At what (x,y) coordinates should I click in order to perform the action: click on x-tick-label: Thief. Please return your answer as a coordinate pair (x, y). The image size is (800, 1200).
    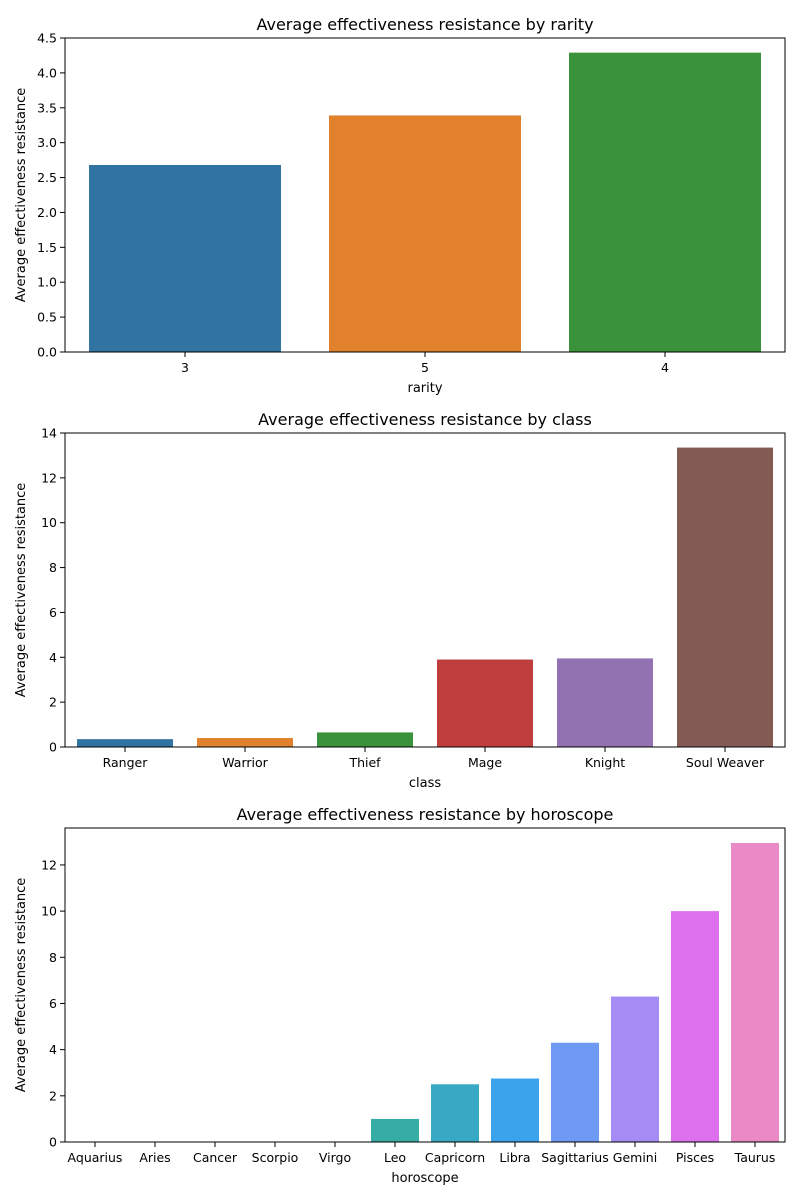
    Looking at the image, I should click on (364, 762).